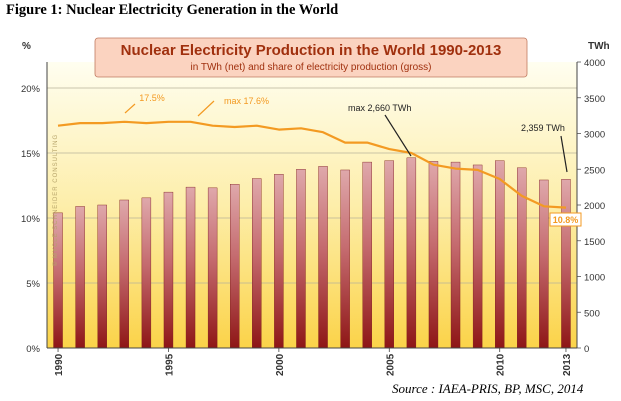  What do you see at coordinates (280, 364) in the screenshot?
I see `x-tick-label: 2000` at bounding box center [280, 364].